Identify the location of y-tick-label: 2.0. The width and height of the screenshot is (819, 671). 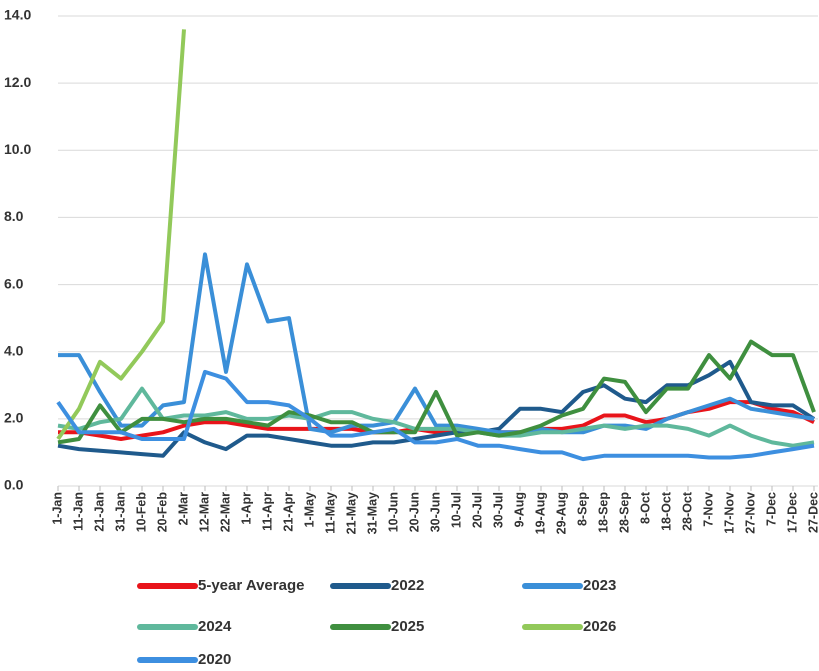
(14, 418).